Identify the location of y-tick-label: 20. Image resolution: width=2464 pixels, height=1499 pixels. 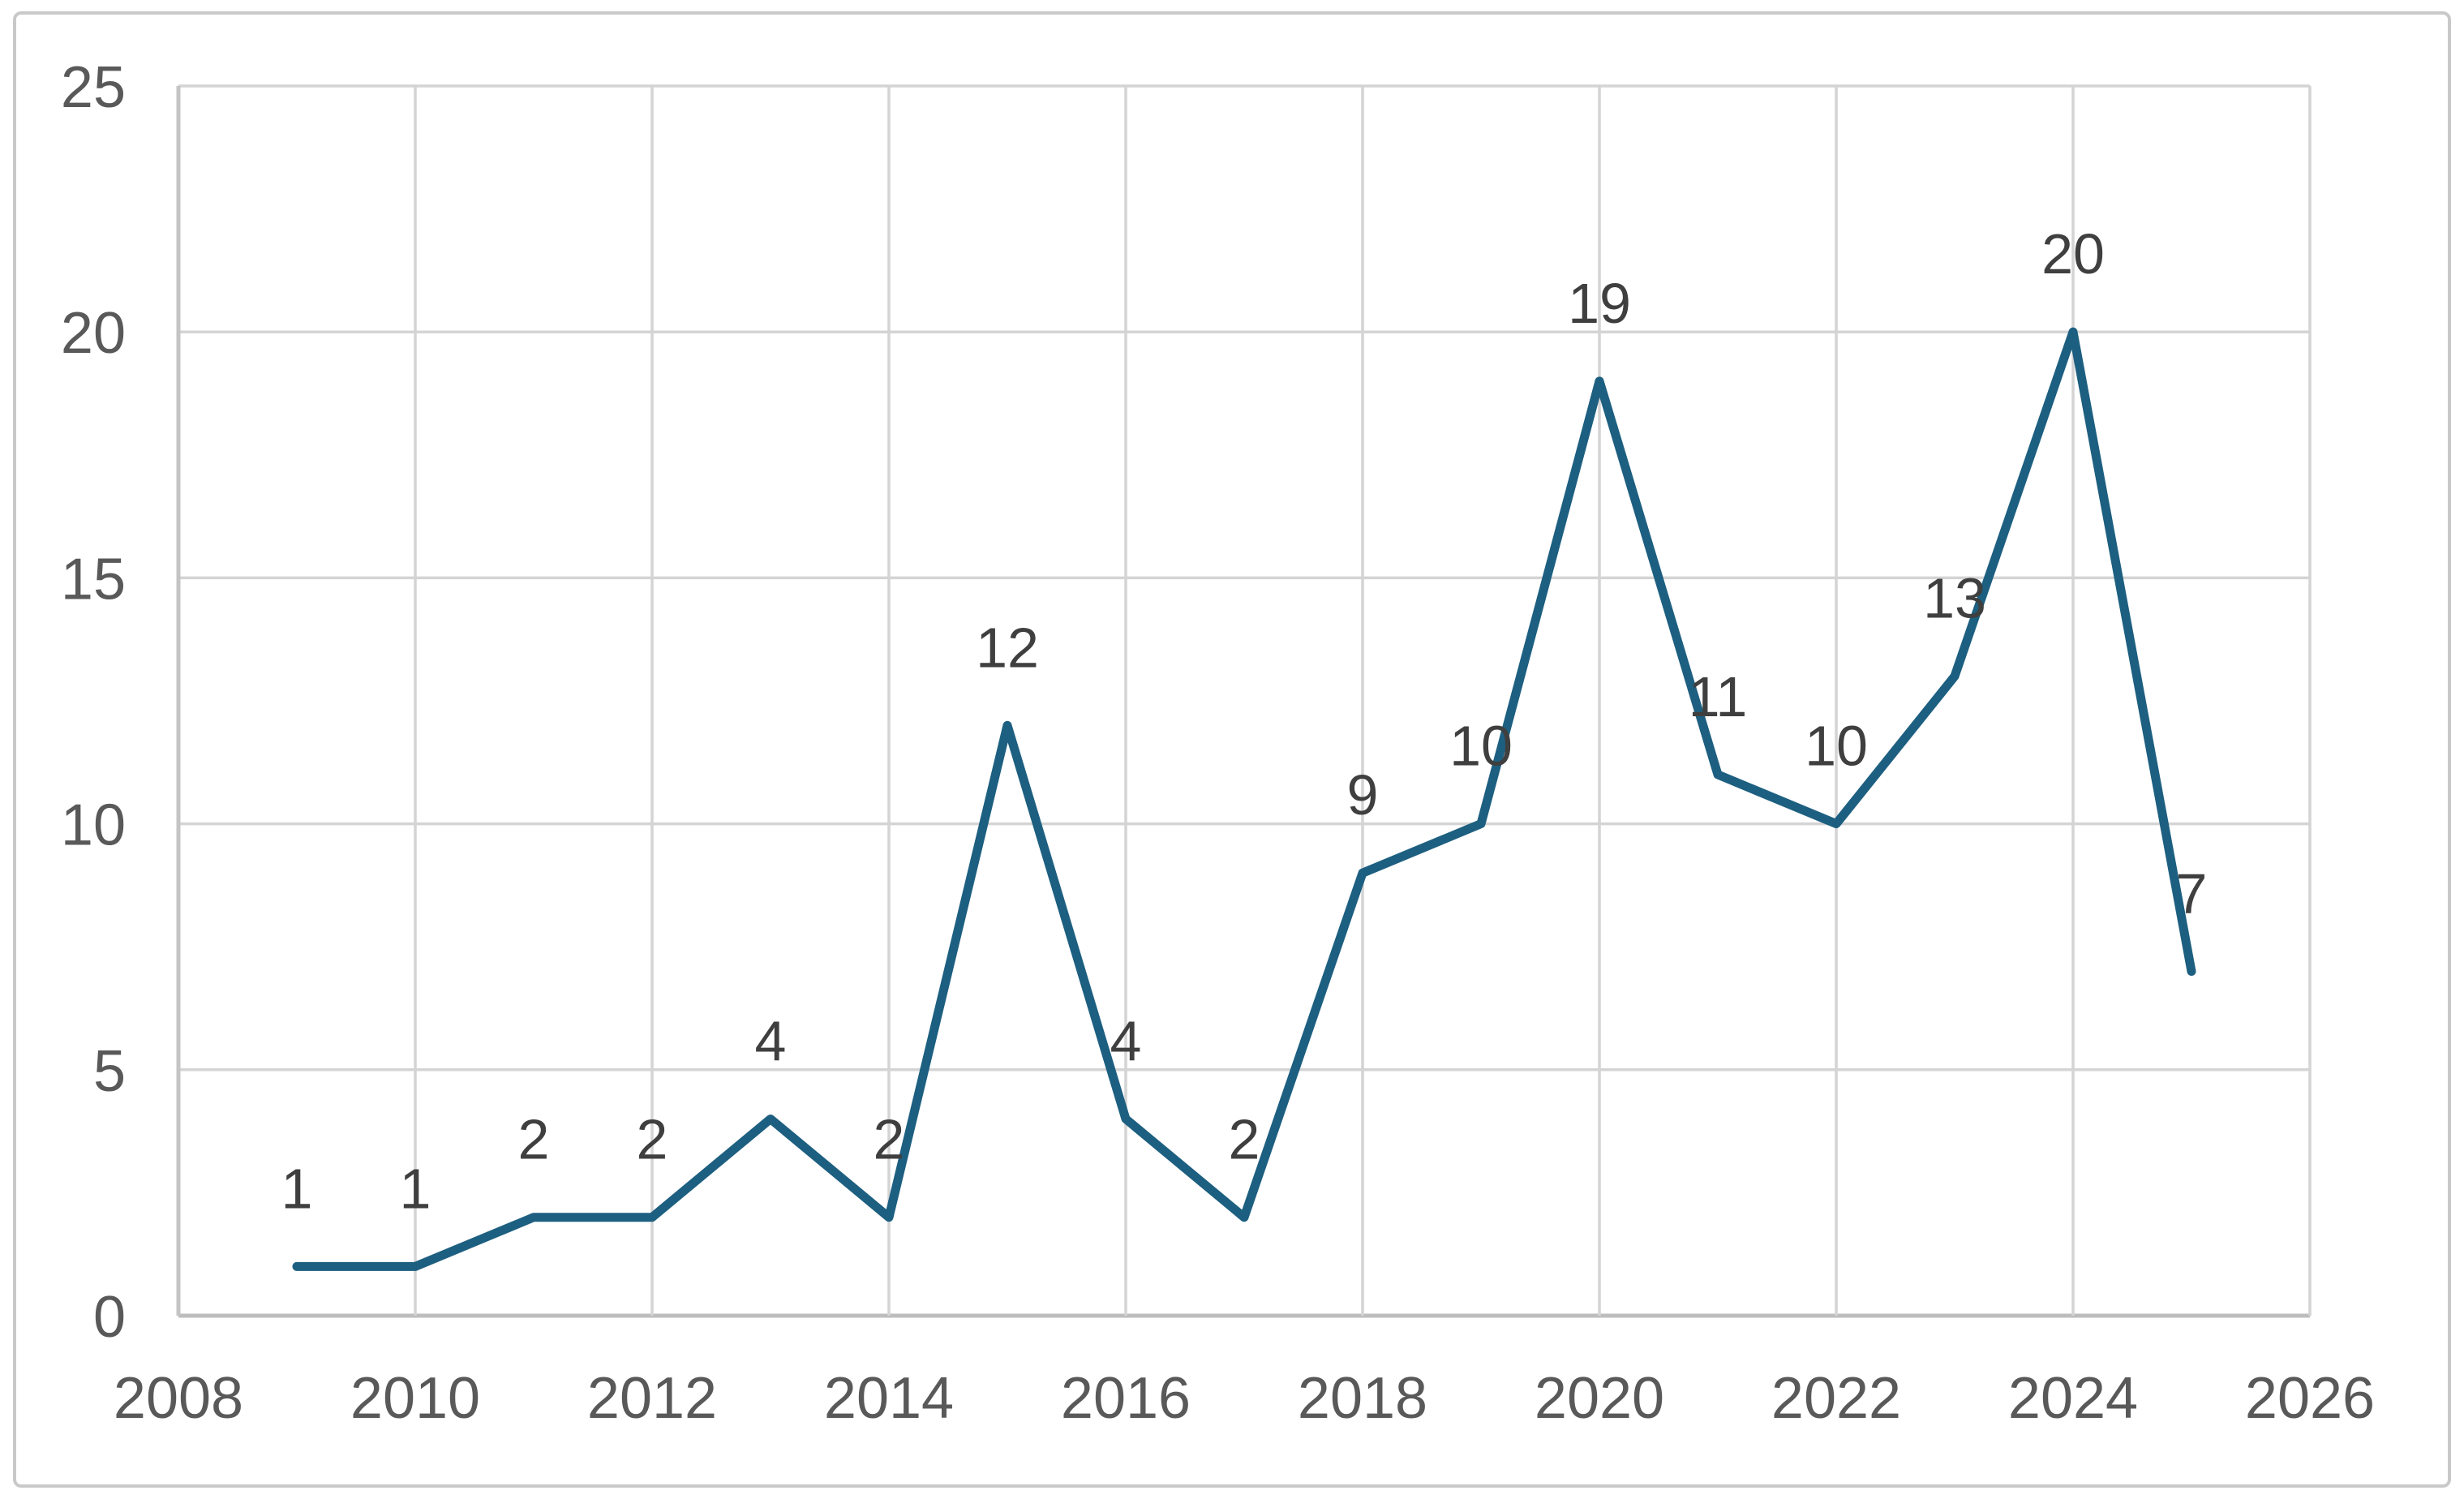
(93, 333).